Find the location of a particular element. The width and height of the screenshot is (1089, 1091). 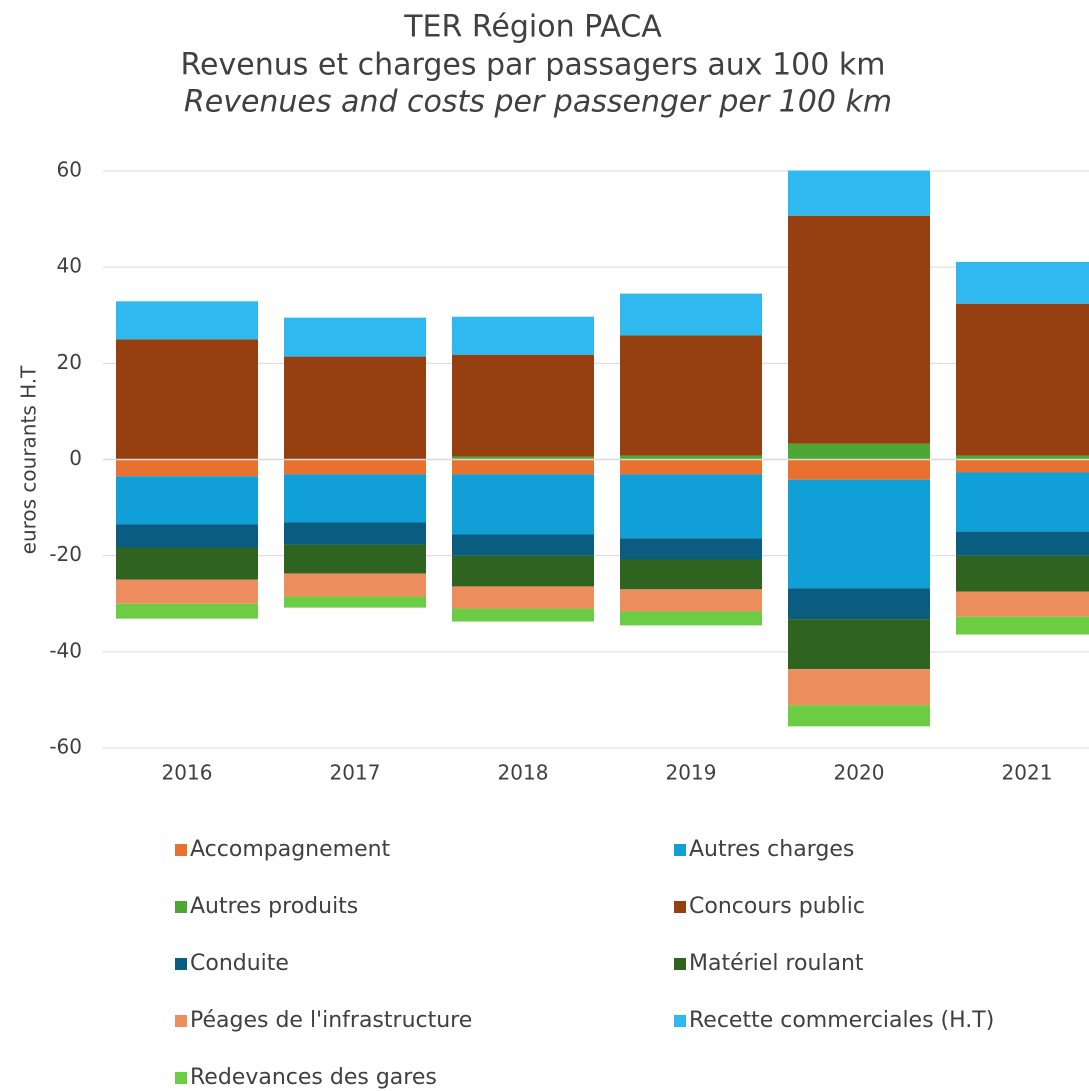

legend-label: Matériel roulant is located at coordinates (776, 963).